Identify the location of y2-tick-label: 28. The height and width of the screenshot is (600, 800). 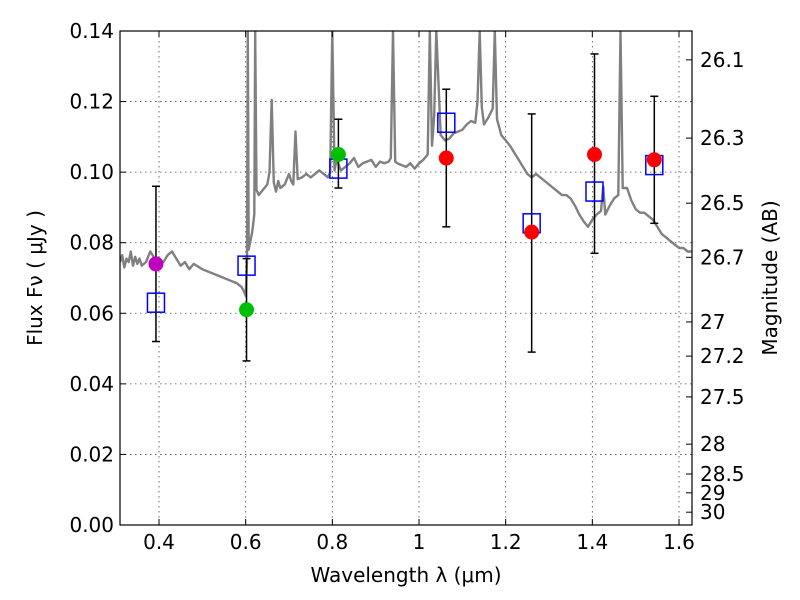
(712, 444).